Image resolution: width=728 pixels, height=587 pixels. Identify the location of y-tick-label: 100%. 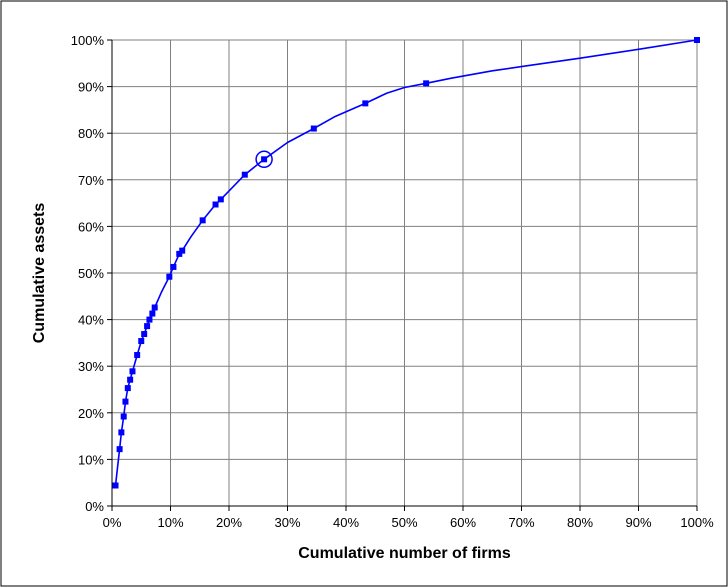
(88, 40).